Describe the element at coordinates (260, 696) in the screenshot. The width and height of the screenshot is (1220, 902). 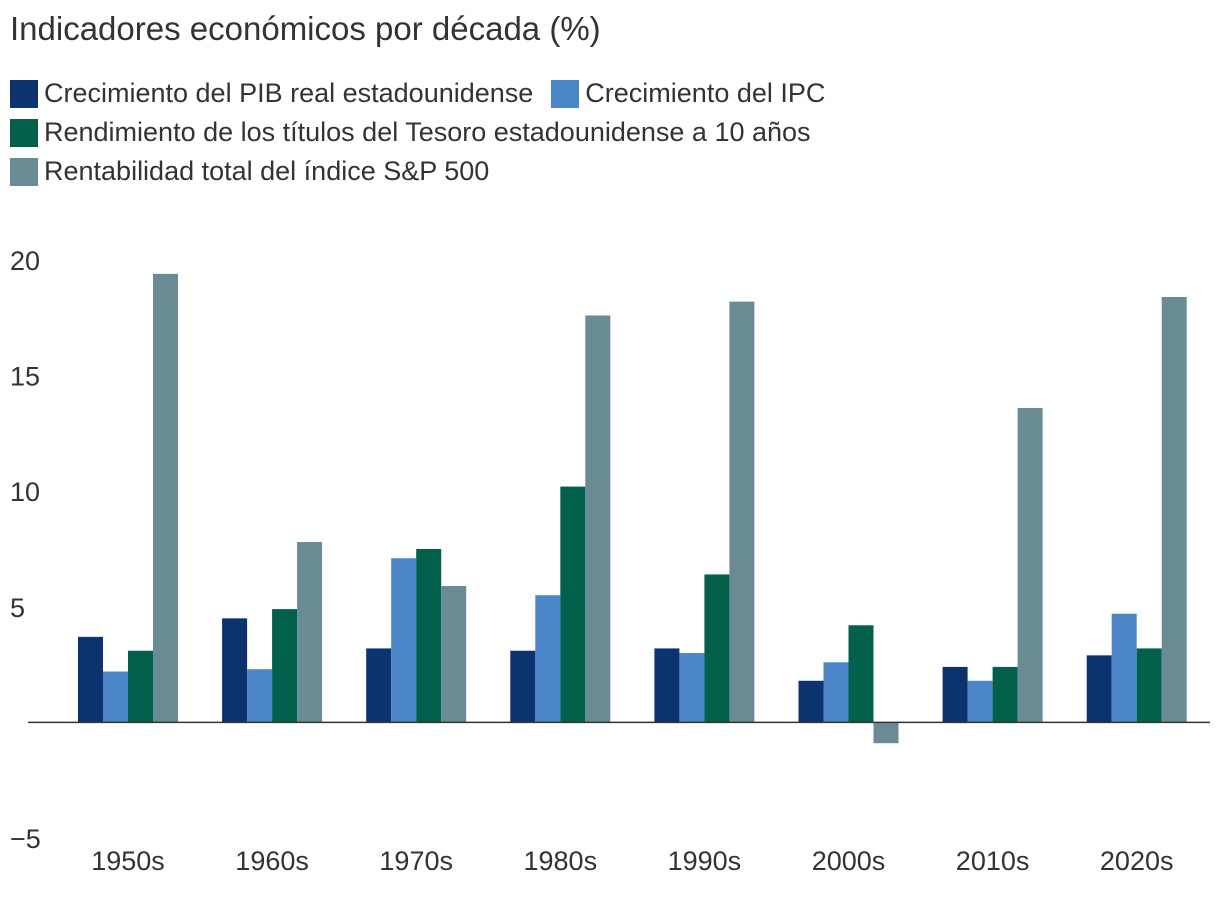
I see `bar-series1-1960s` at that location.